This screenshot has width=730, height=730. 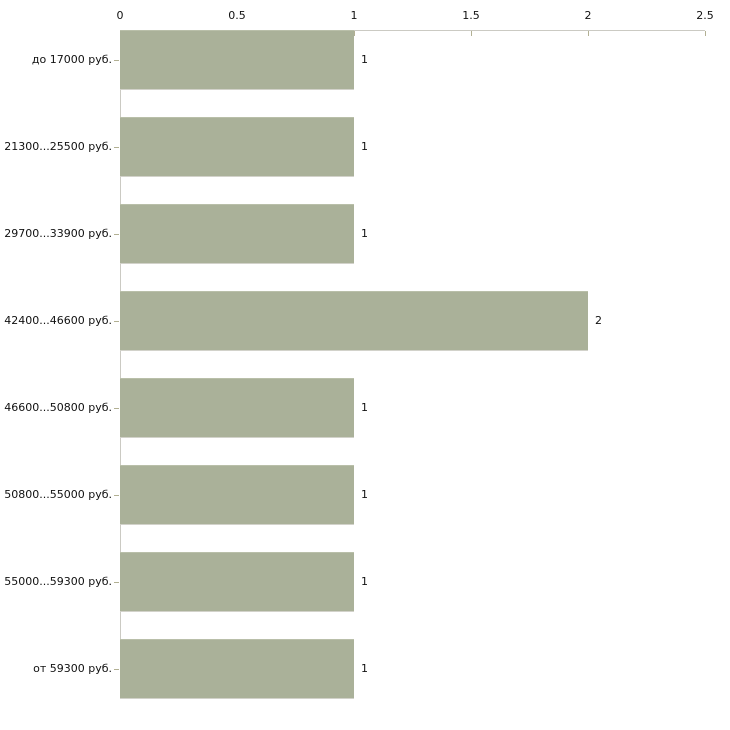 I want to click on category-label: до 17000 руб., so click(x=71, y=59).